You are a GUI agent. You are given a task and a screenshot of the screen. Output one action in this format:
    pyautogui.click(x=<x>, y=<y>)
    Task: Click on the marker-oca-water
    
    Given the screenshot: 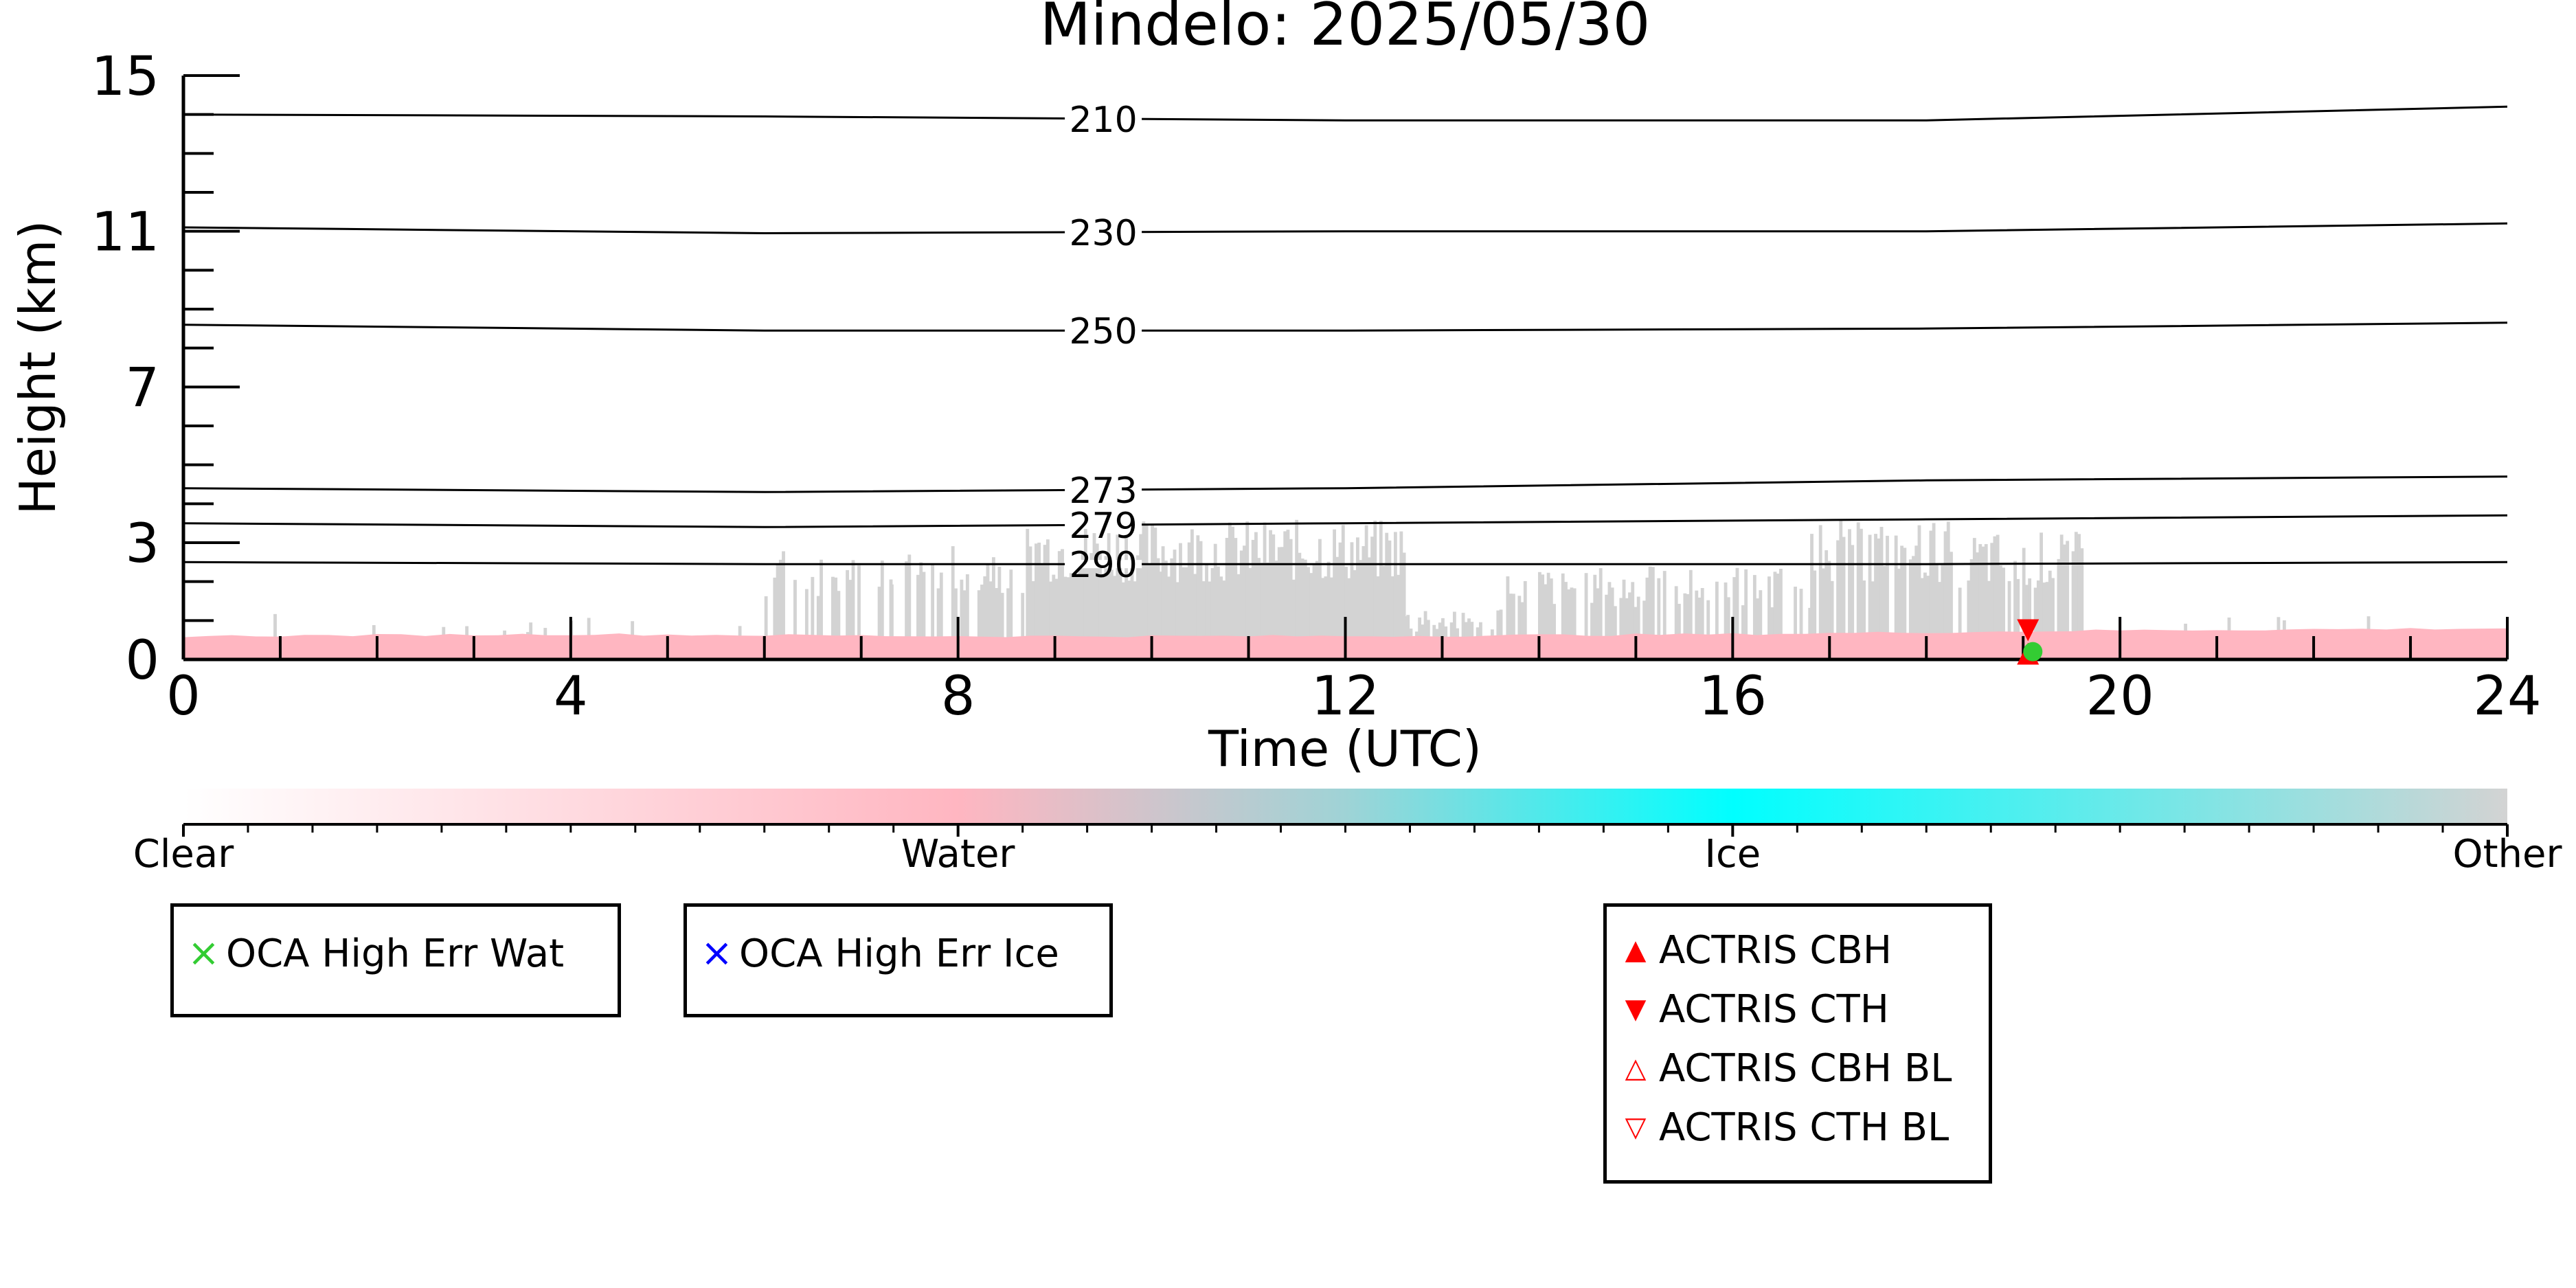 What is the action you would take?
    pyautogui.click(x=2033, y=652)
    